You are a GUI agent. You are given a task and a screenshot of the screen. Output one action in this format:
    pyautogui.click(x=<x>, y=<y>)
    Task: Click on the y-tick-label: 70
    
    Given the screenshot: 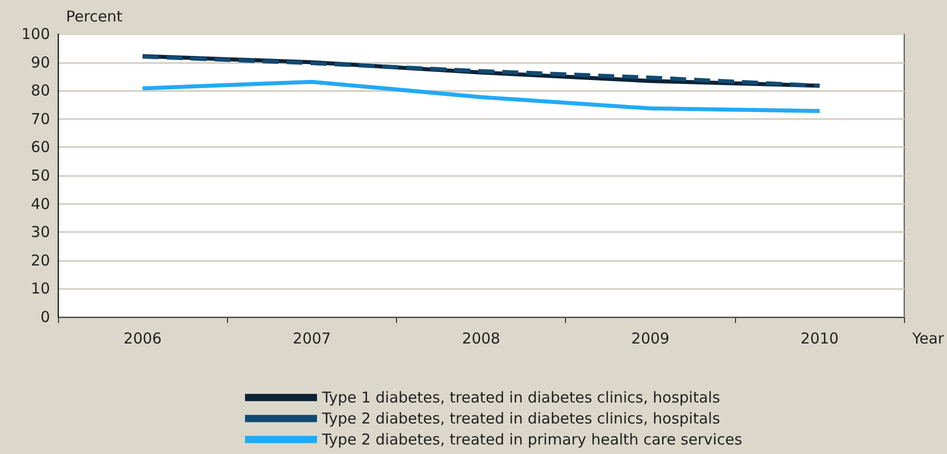 What is the action you would take?
    pyautogui.click(x=40, y=119)
    